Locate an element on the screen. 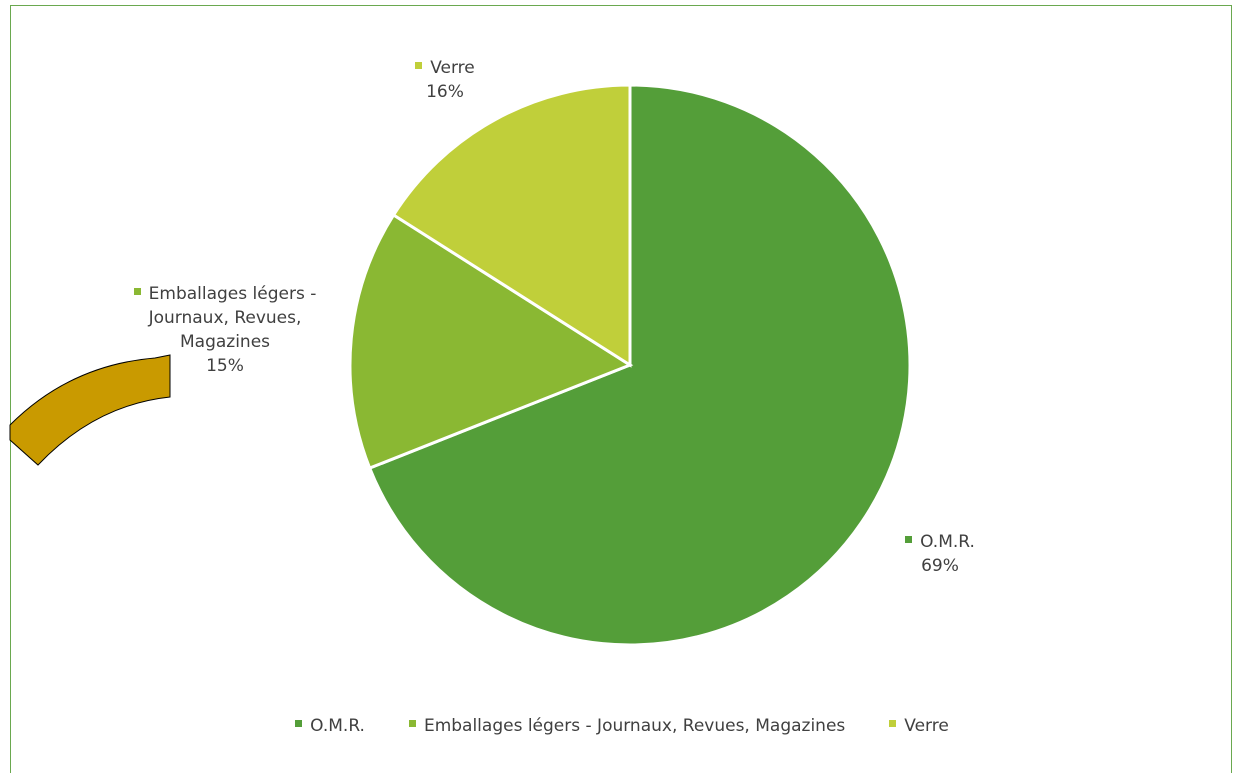 This screenshot has height=773, width=1244. data-label: O.M.R. 69% is located at coordinates (940, 554).